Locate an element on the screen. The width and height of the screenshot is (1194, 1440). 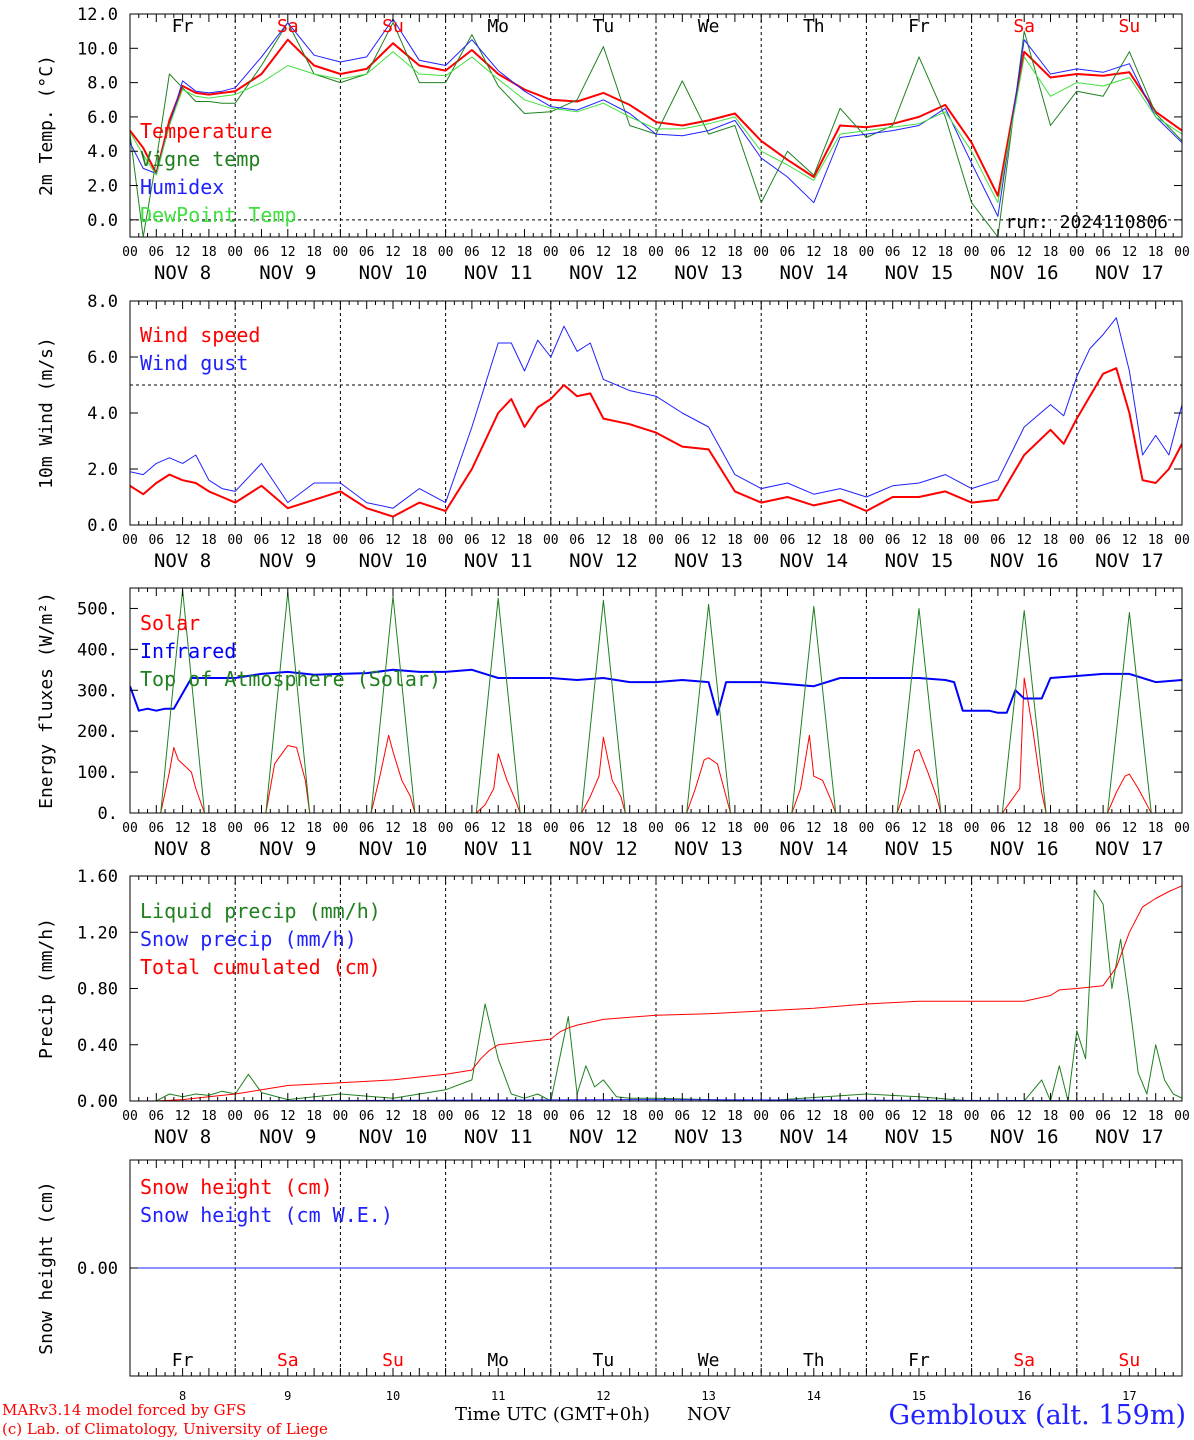
day-label: NOV 16 is located at coordinates (1024, 273).